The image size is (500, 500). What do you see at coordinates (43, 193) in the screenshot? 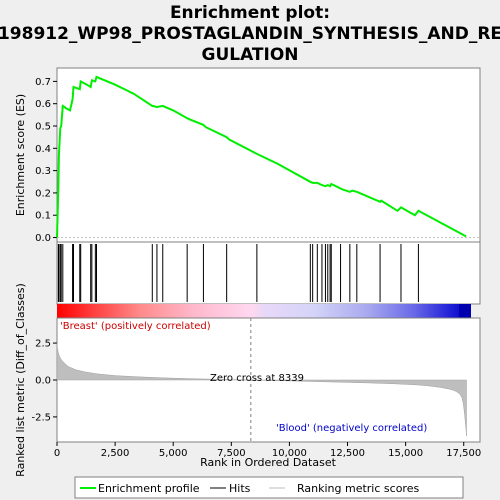
I see `es-y-tick-label: 0.2` at bounding box center [43, 193].